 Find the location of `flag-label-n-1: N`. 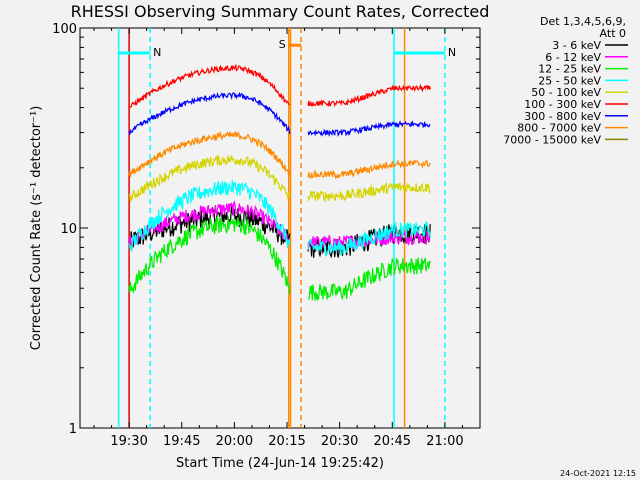

flag-label-n-1: N is located at coordinates (452, 52).